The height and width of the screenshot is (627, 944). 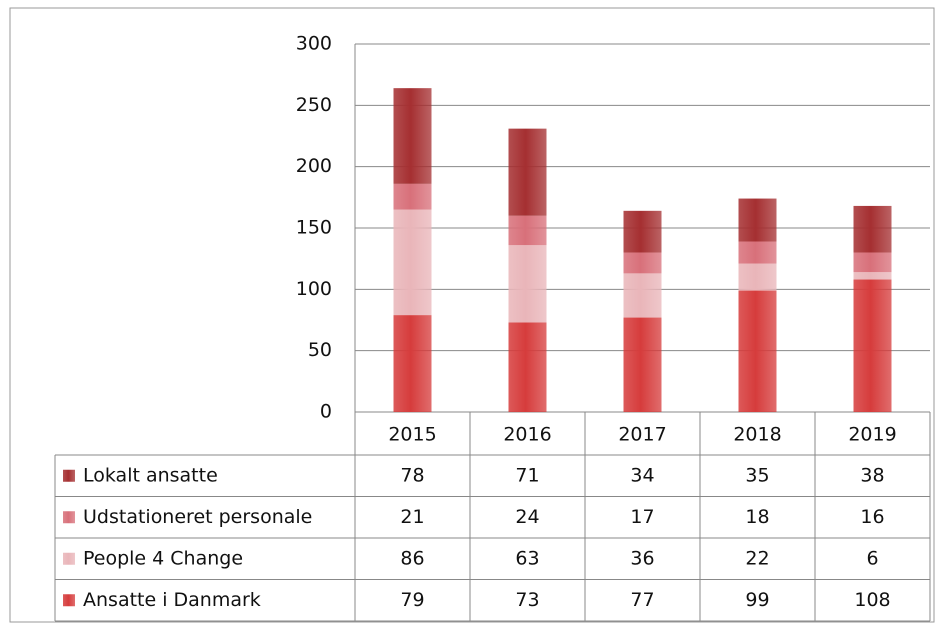 What do you see at coordinates (314, 228) in the screenshot?
I see `y-tick-label: 150` at bounding box center [314, 228].